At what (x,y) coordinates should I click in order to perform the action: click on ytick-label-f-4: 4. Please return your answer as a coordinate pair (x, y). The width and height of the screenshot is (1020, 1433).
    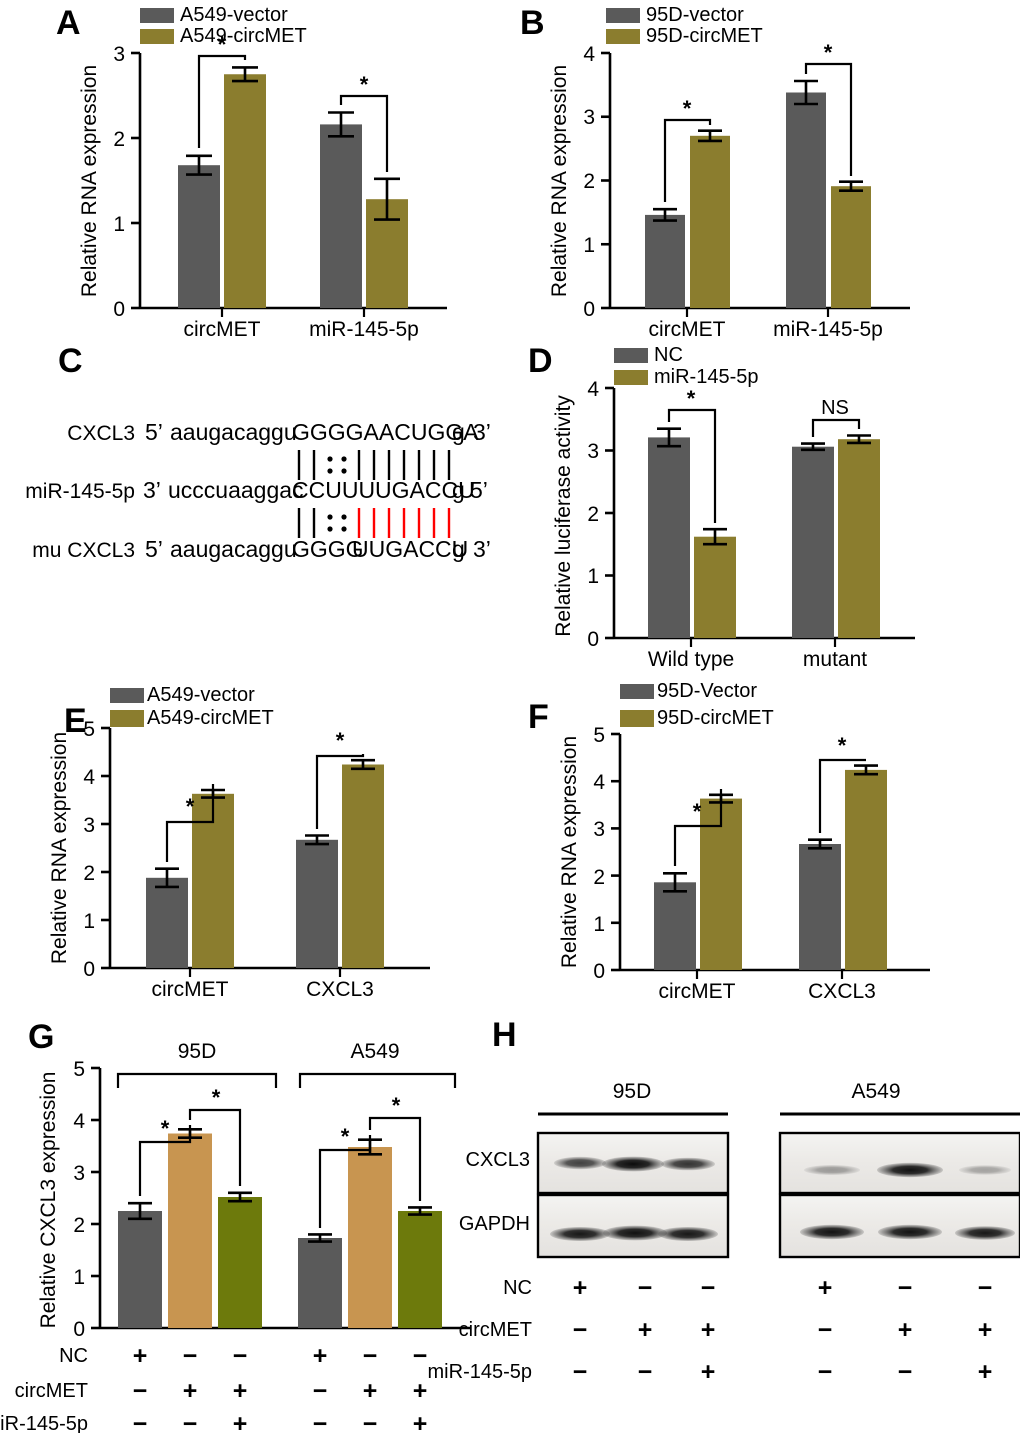
    Looking at the image, I should click on (599, 782).